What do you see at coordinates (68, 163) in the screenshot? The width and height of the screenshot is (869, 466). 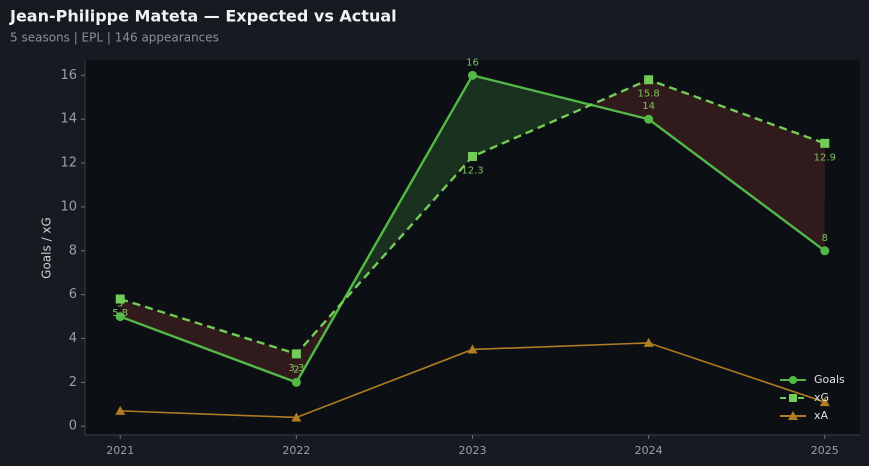 I see `y-tick-label: 12` at bounding box center [68, 163].